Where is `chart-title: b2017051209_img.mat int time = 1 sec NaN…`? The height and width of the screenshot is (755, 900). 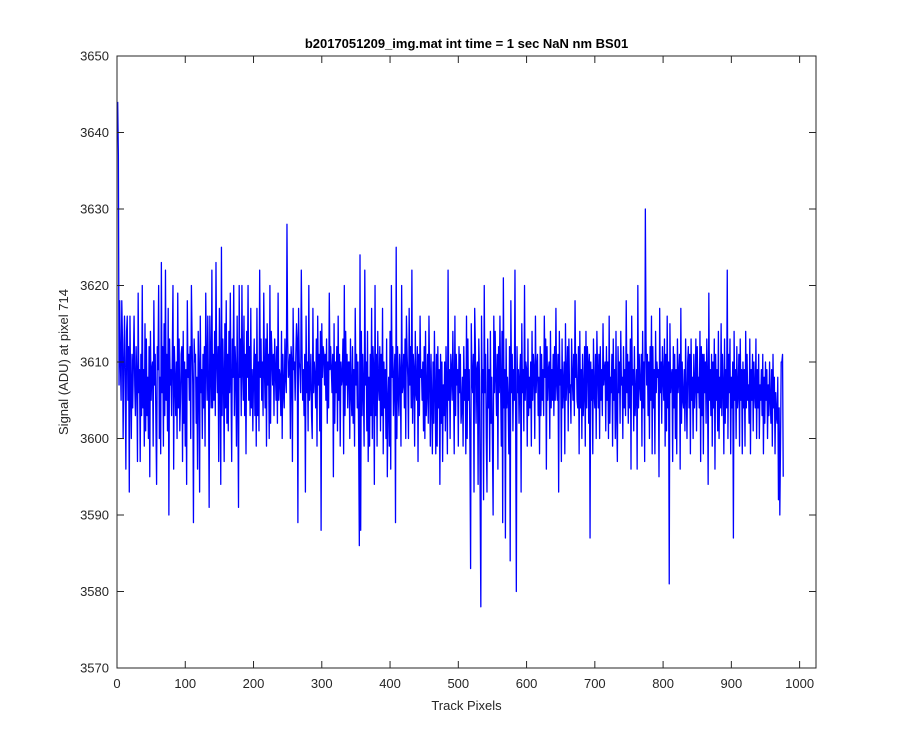 chart-title: b2017051209_img.mat int time = 1 sec NaN… is located at coordinates (466, 43).